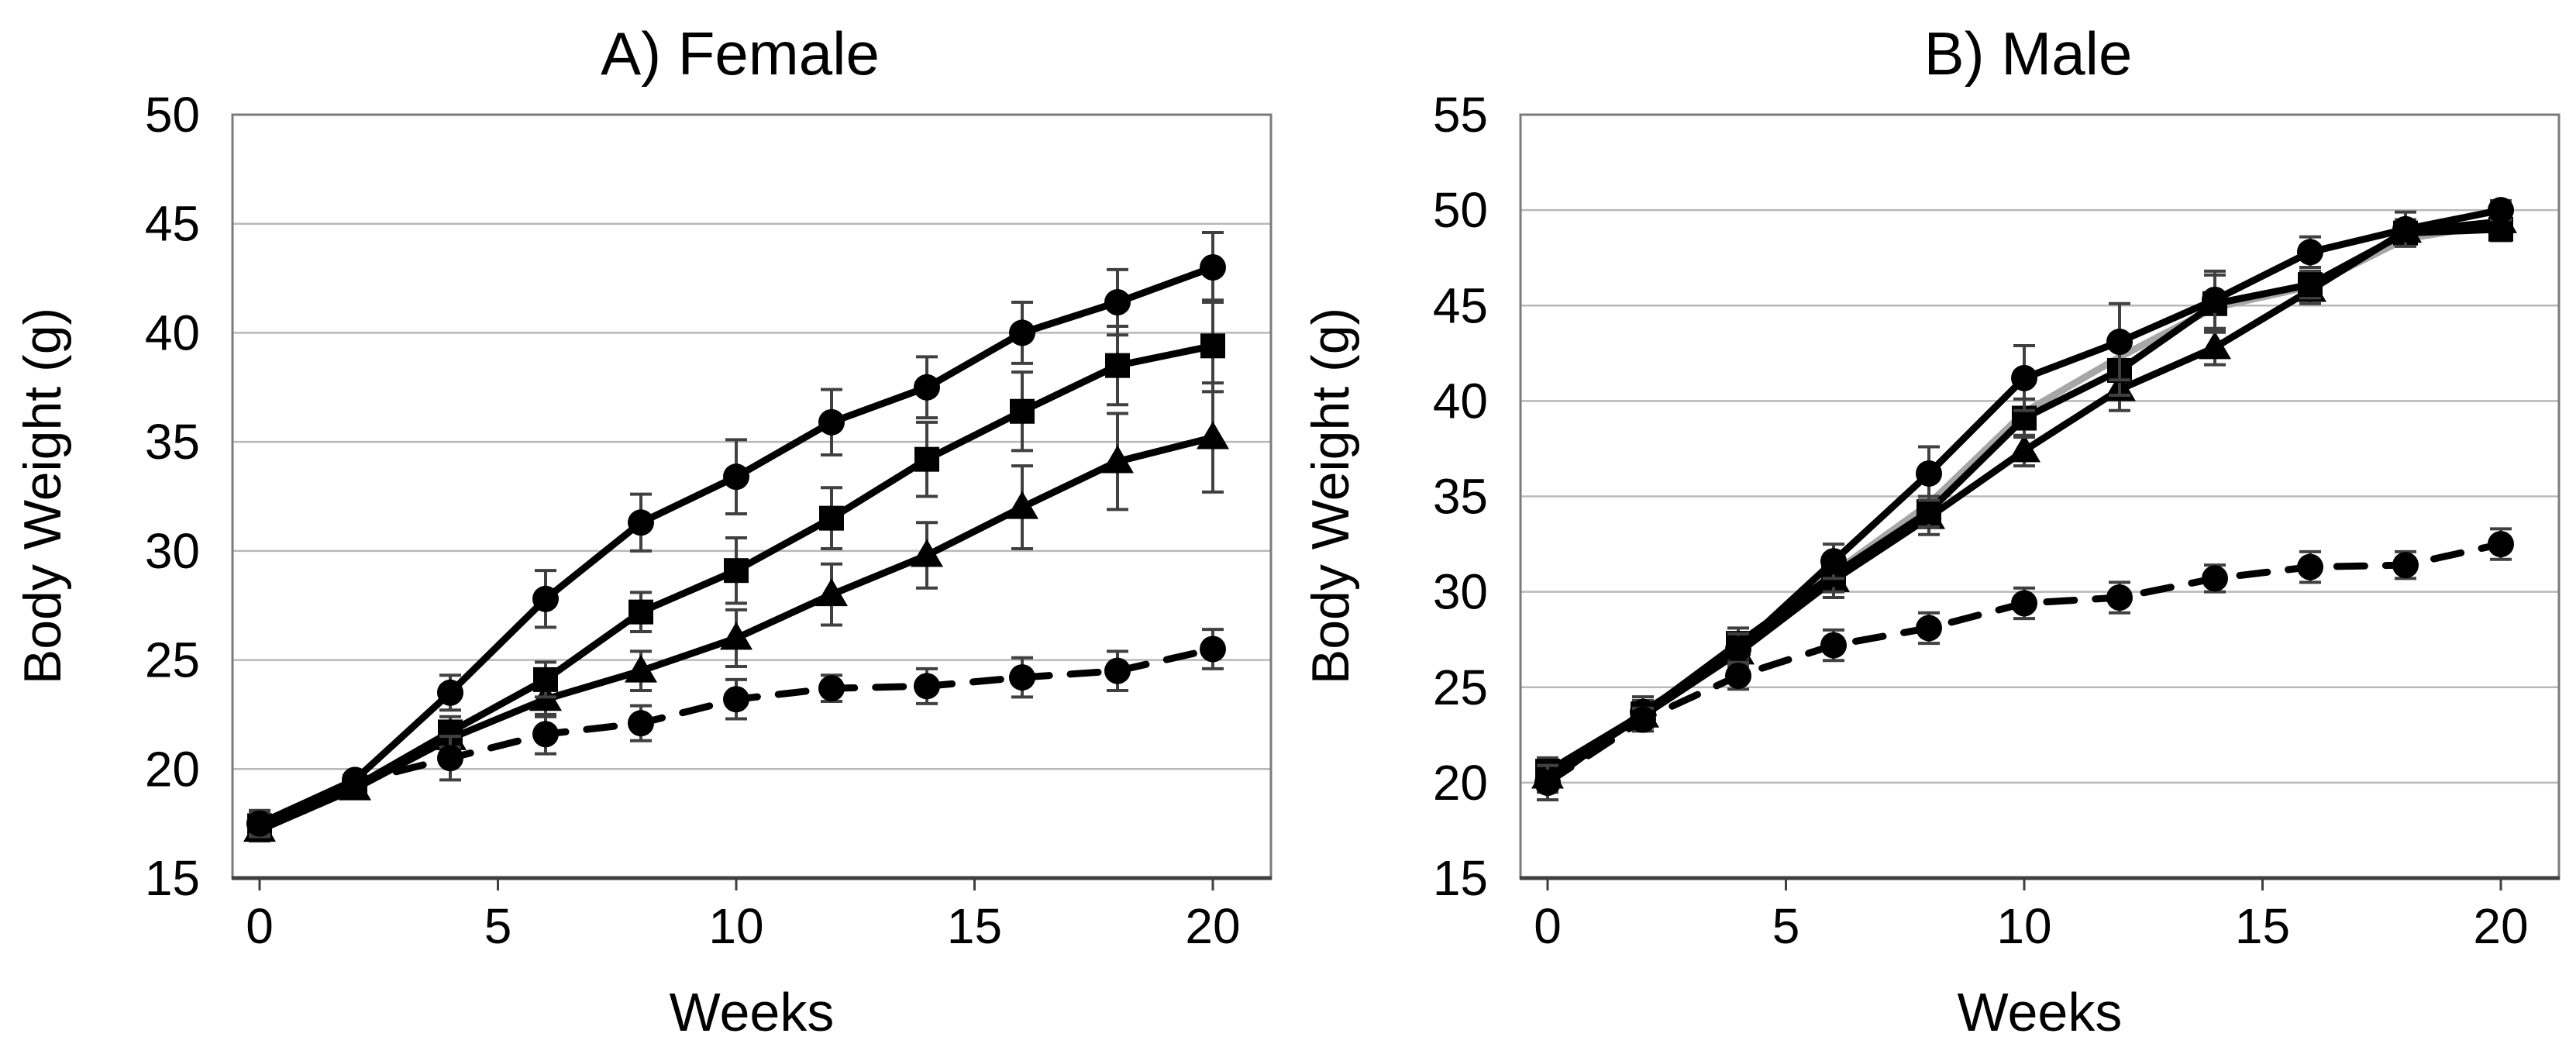 This screenshot has height=1054, width=2576. What do you see at coordinates (1460, 401) in the screenshot?
I see `y-tick-label: 40` at bounding box center [1460, 401].